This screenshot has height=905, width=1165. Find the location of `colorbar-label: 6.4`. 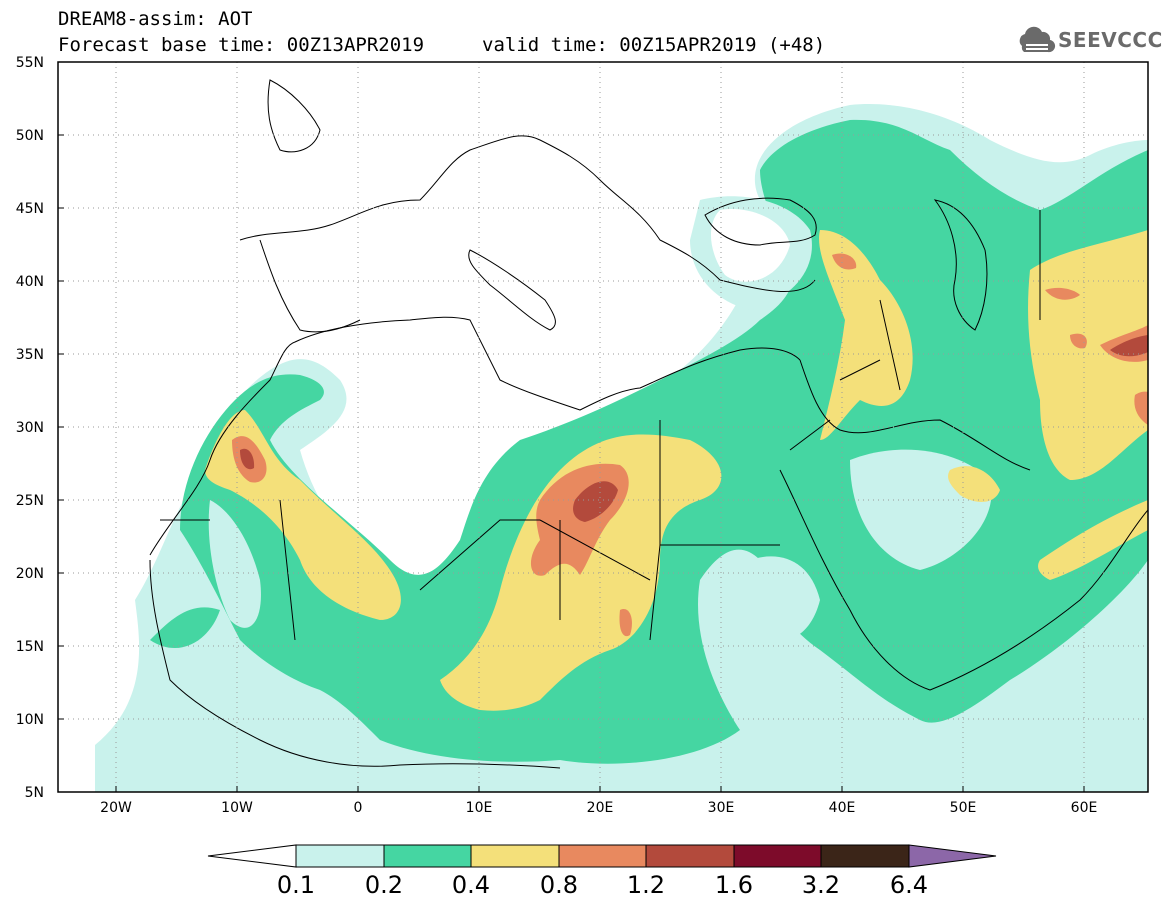

colorbar-label: 6.4 is located at coordinates (909, 885).